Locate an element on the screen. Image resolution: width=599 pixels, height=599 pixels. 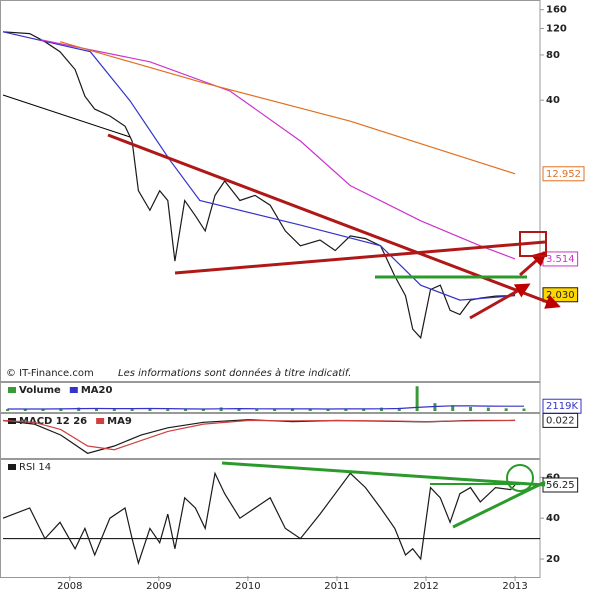
last-value: 2119K is located at coordinates (562, 406).